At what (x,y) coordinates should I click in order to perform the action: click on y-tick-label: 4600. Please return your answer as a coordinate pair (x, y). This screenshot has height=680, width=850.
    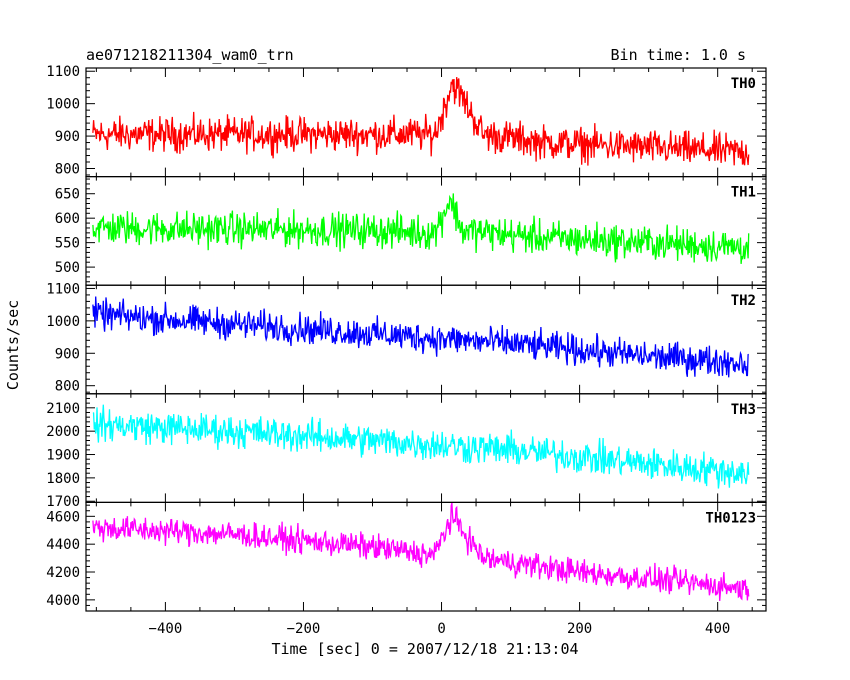
    Looking at the image, I should click on (63, 517).